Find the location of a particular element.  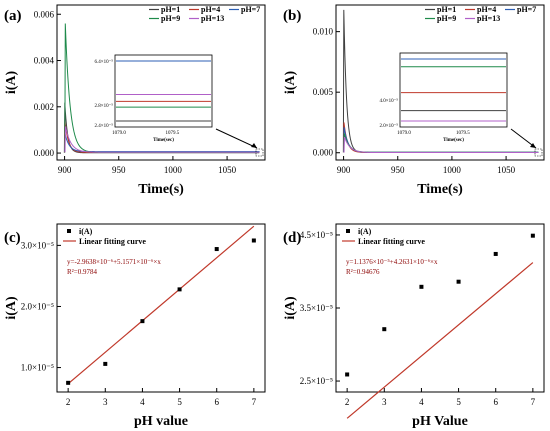

y-tick-label: 3.0×10⁻⁵ is located at coordinates (37, 245).